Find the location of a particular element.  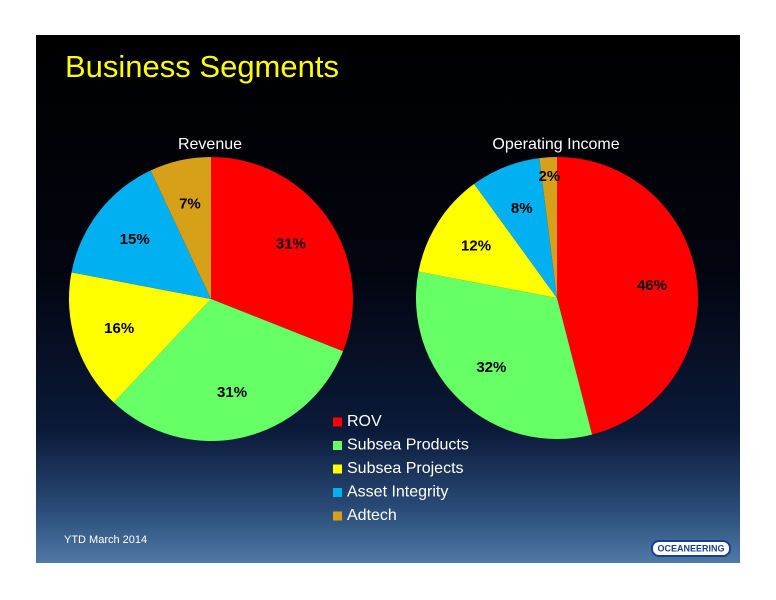

slice-label: 12% is located at coordinates (476, 246).